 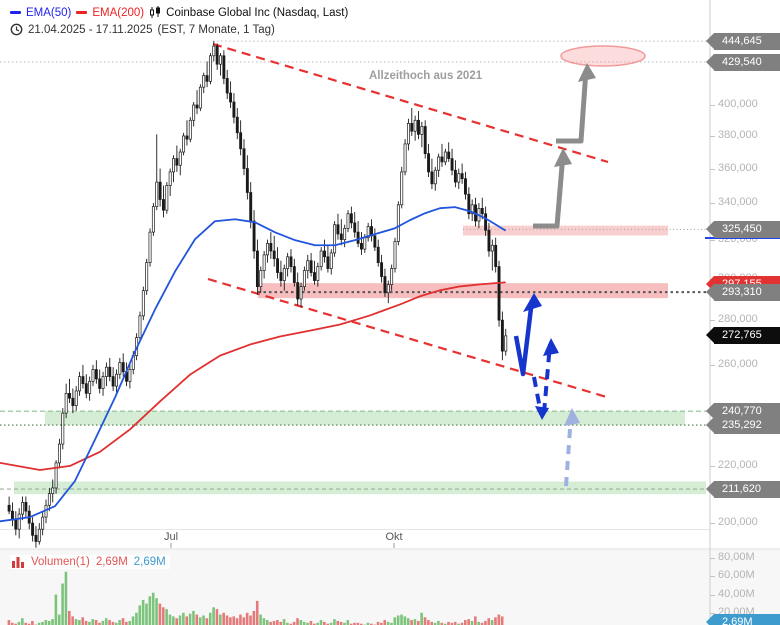 I want to click on price-tag: 325,450, so click(x=743, y=229).